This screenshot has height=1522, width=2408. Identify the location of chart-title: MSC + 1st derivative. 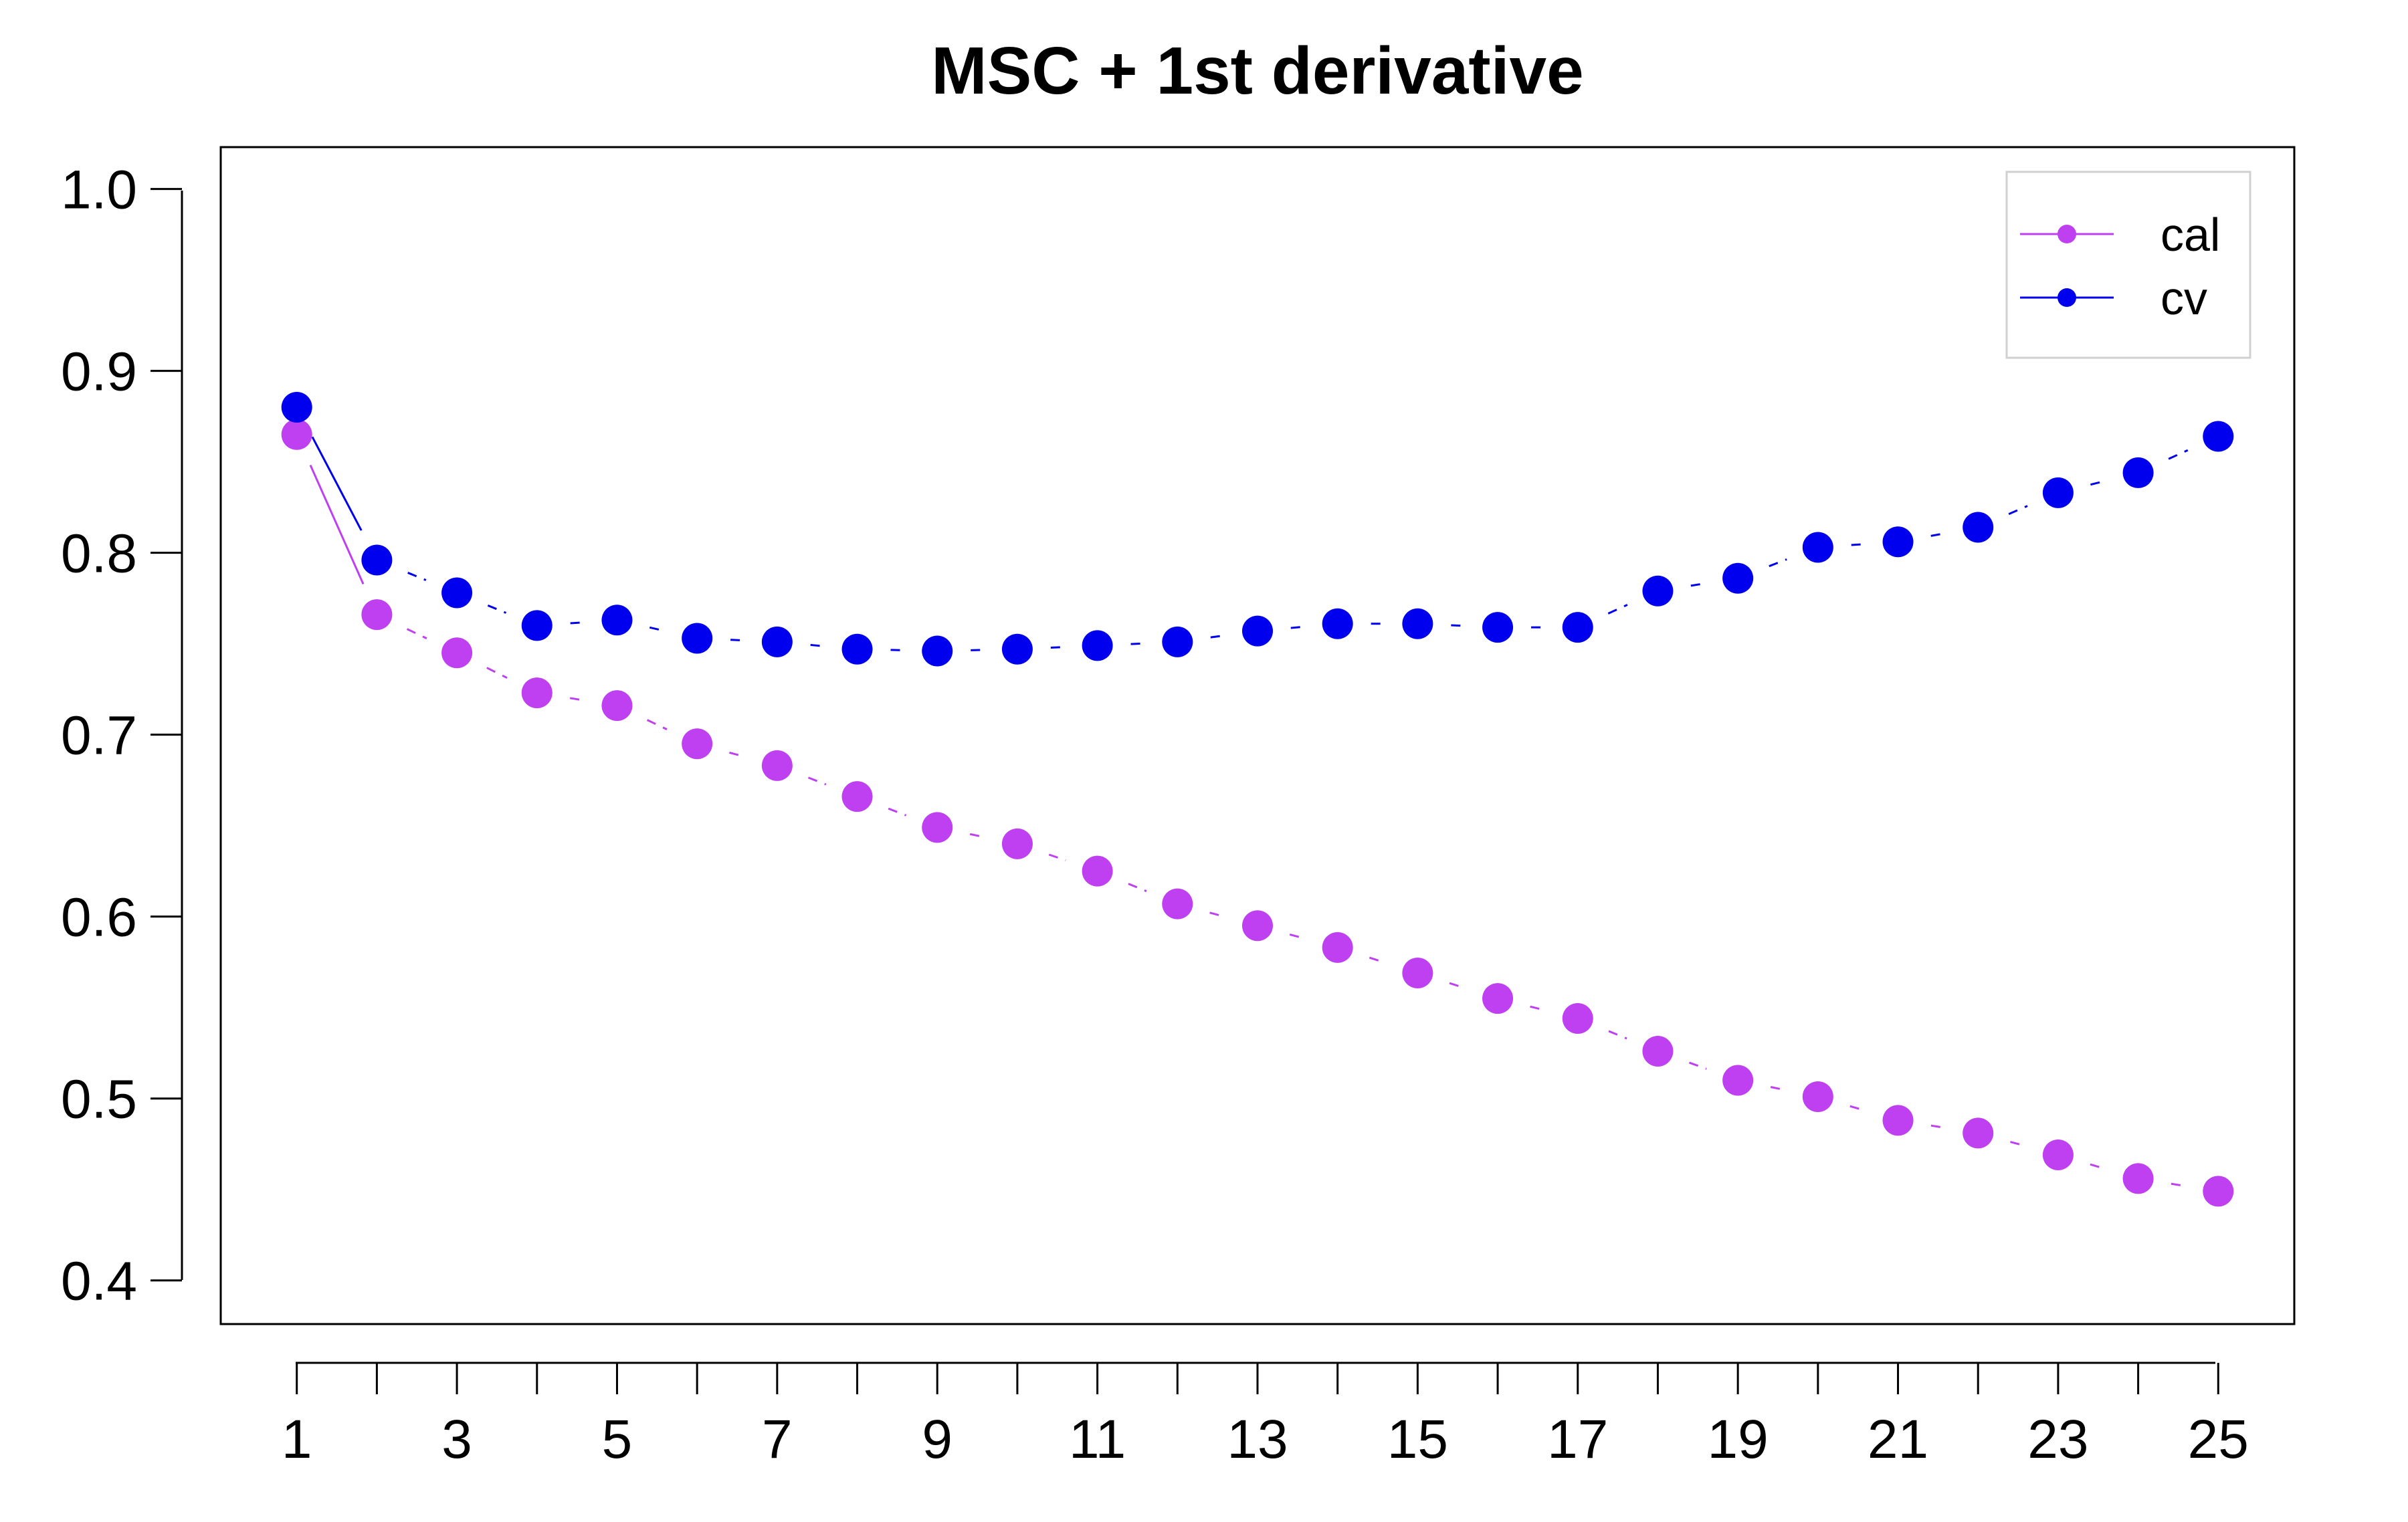
(1257, 70).